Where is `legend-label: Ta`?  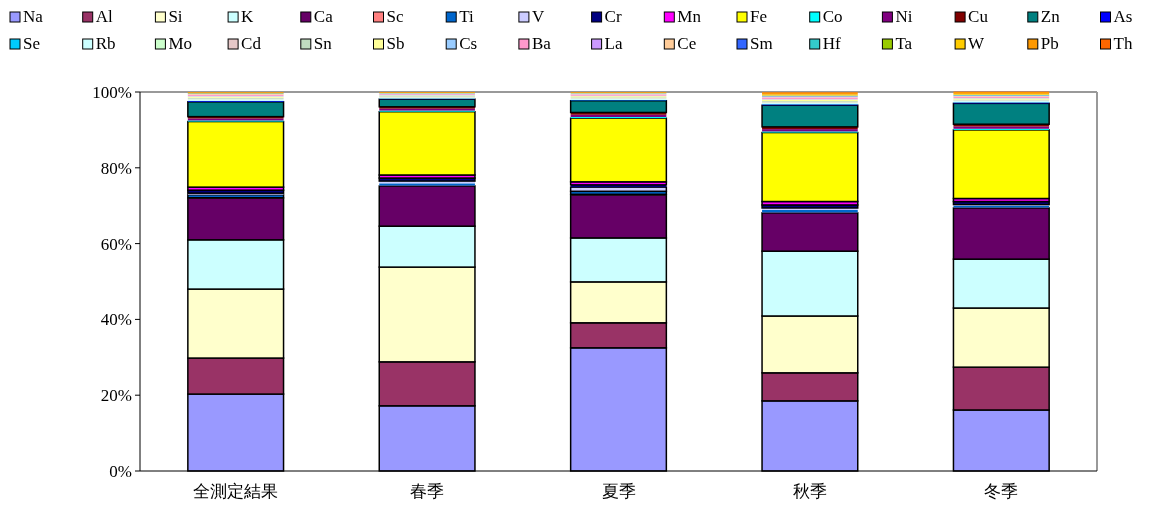 legend-label: Ta is located at coordinates (904, 43).